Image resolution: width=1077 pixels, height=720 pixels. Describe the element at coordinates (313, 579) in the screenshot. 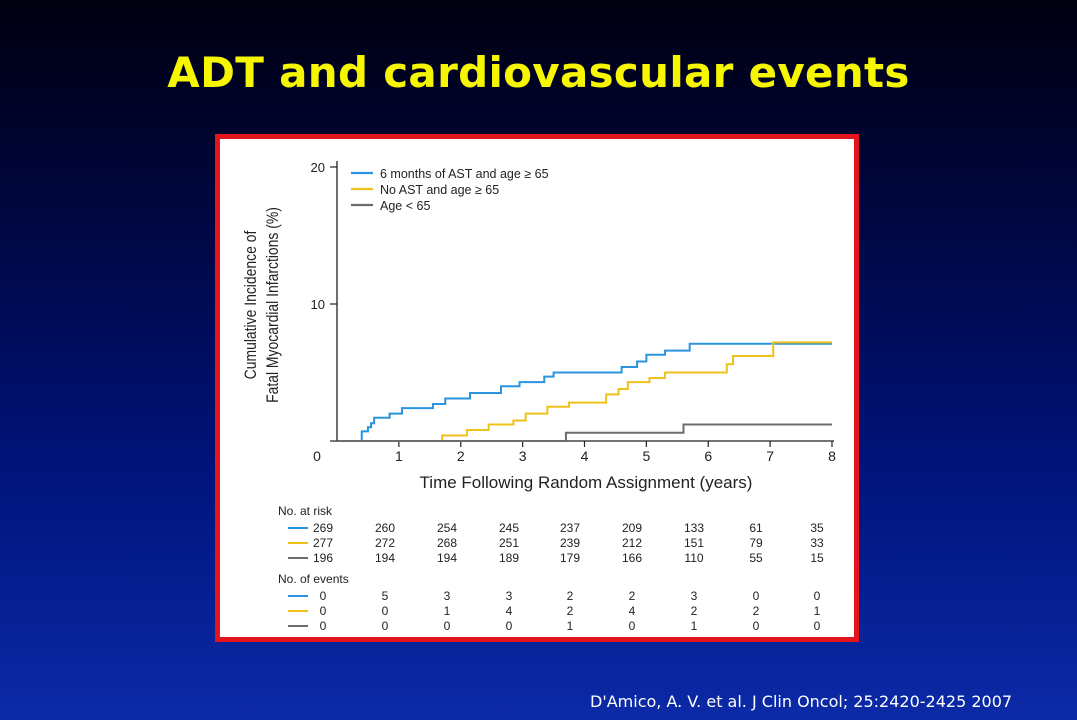

I see `events-title: No. of events` at that location.